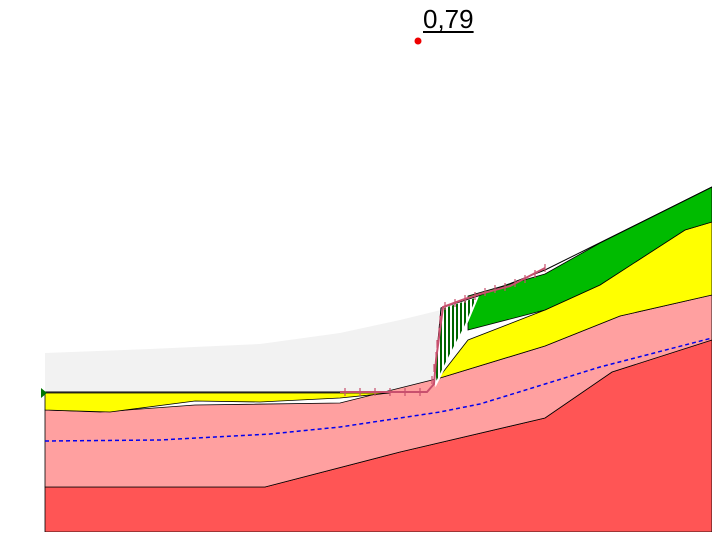 The image size is (712, 537). Describe the element at coordinates (589, 258) in the screenshot. I see `layer-green` at that location.